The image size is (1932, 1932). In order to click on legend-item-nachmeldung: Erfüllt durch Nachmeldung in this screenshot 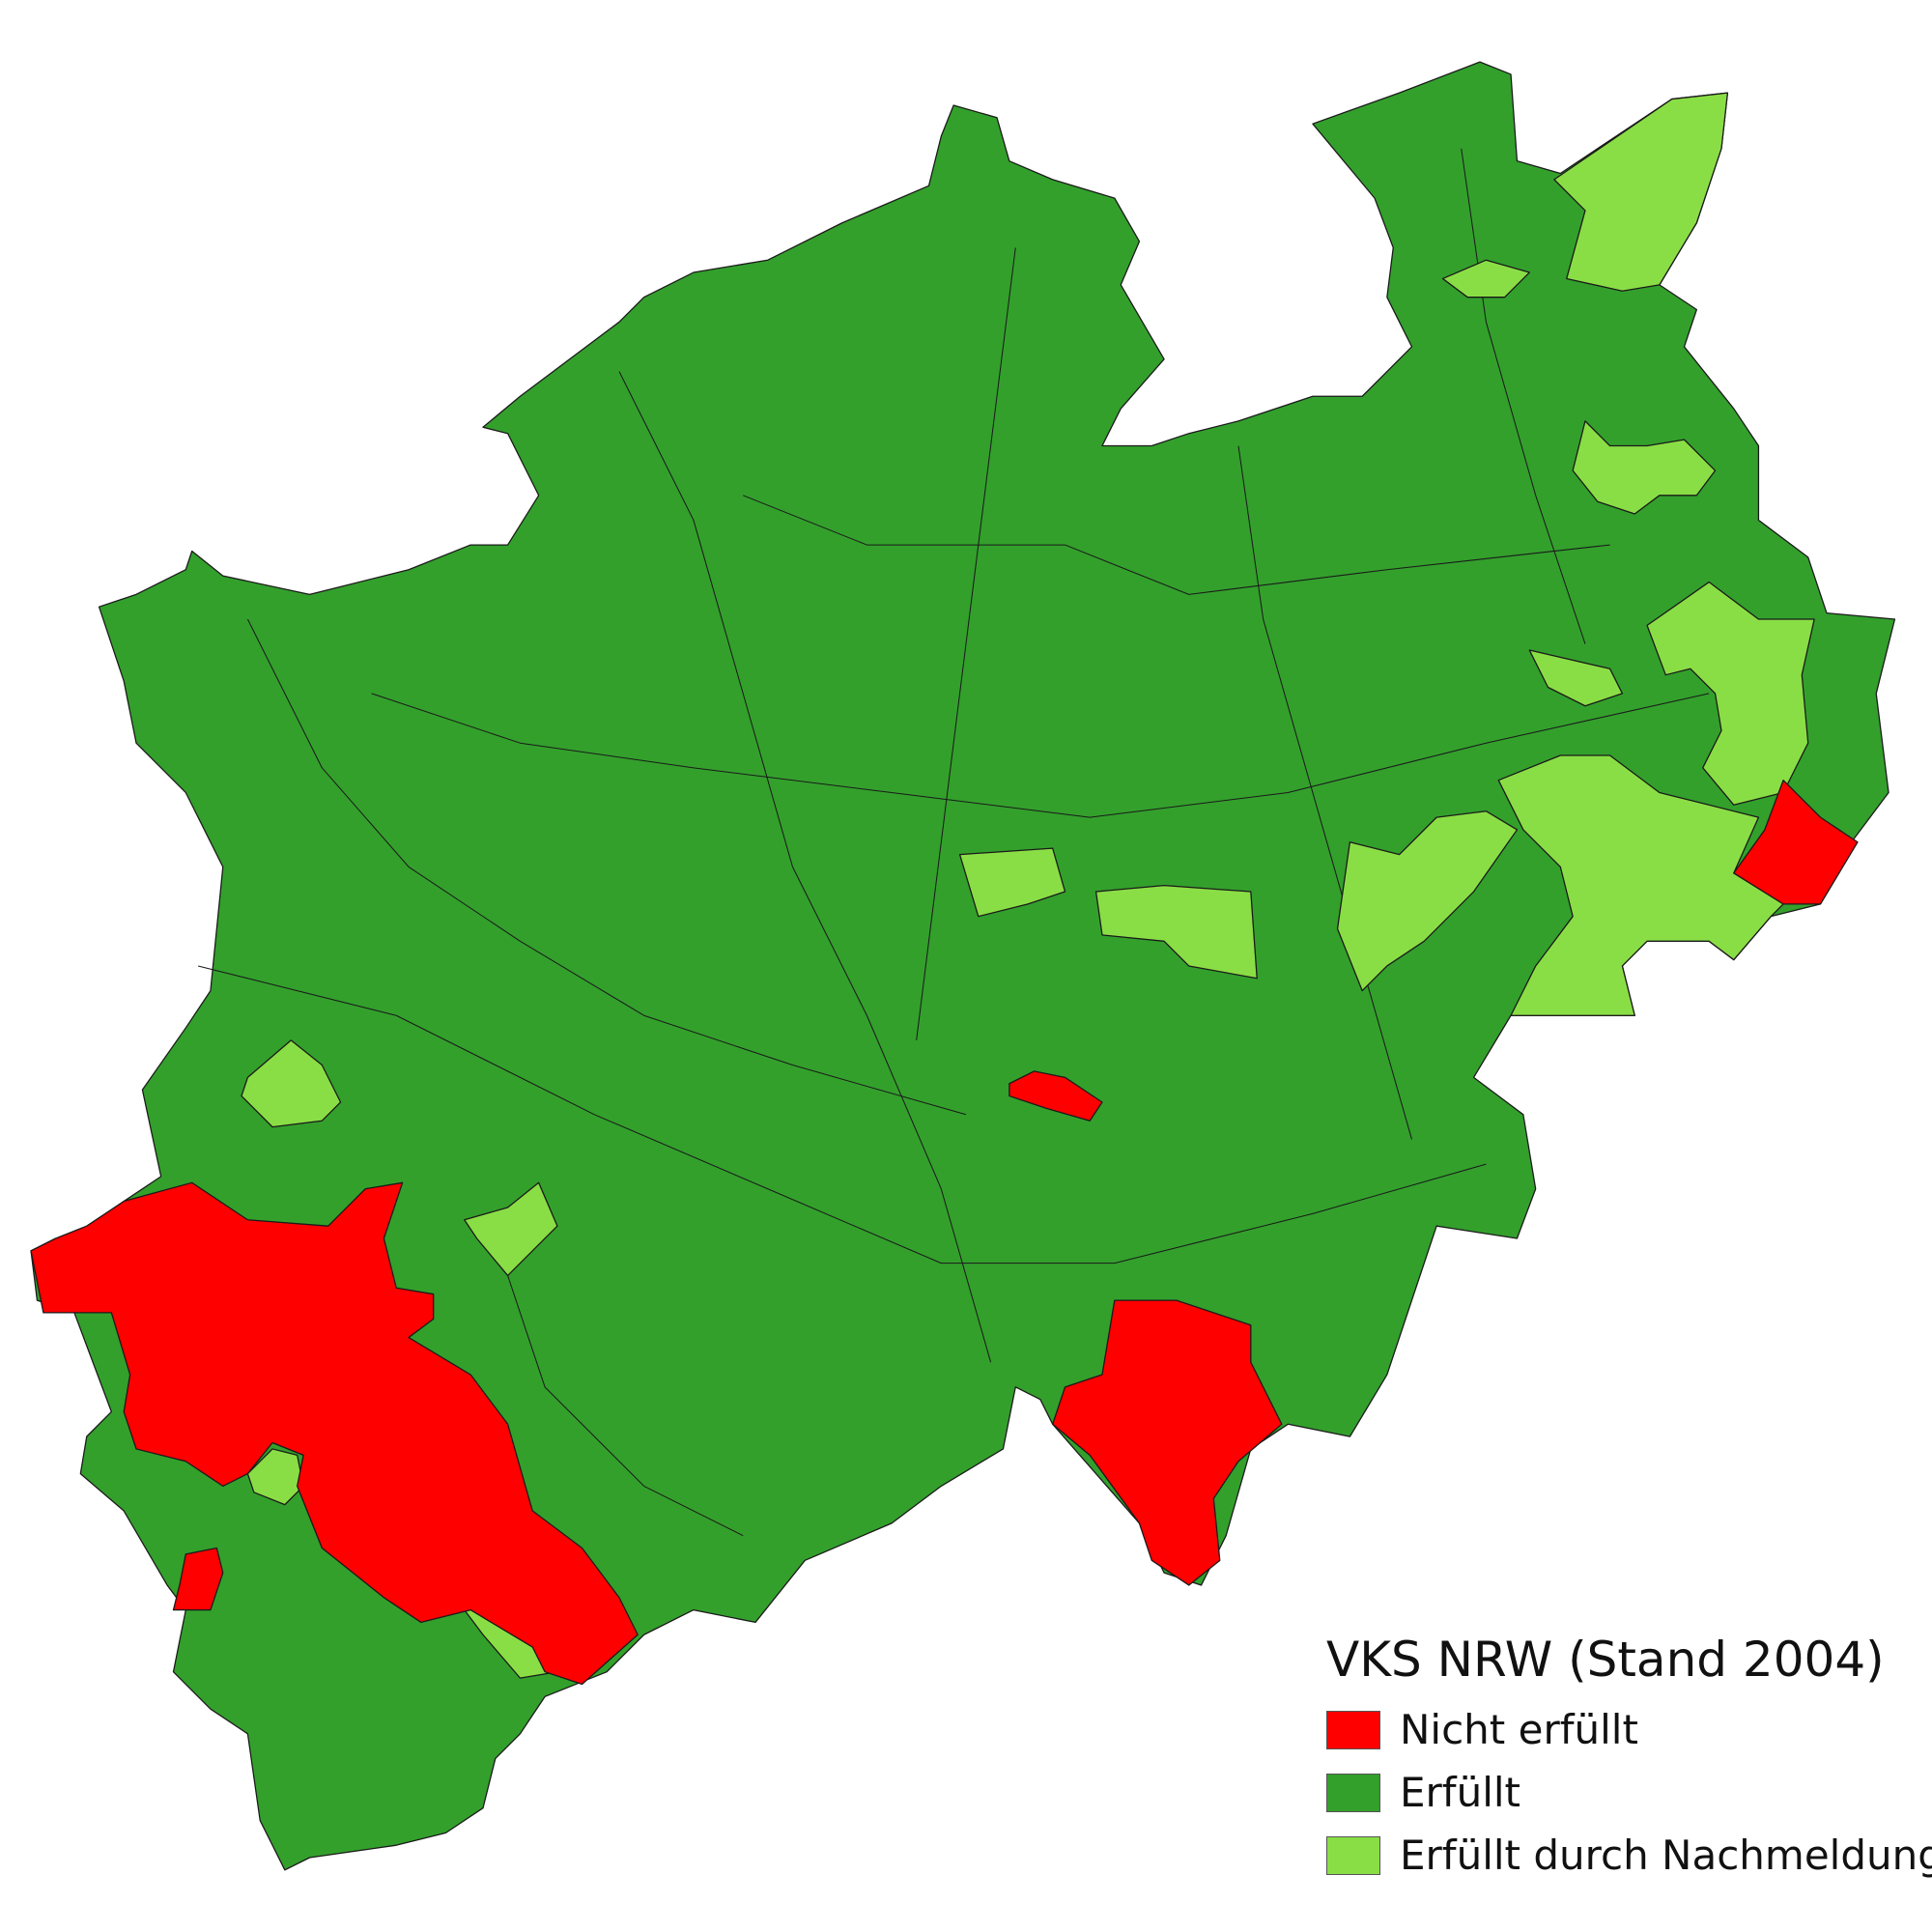, I will do `click(1629, 1855)`.